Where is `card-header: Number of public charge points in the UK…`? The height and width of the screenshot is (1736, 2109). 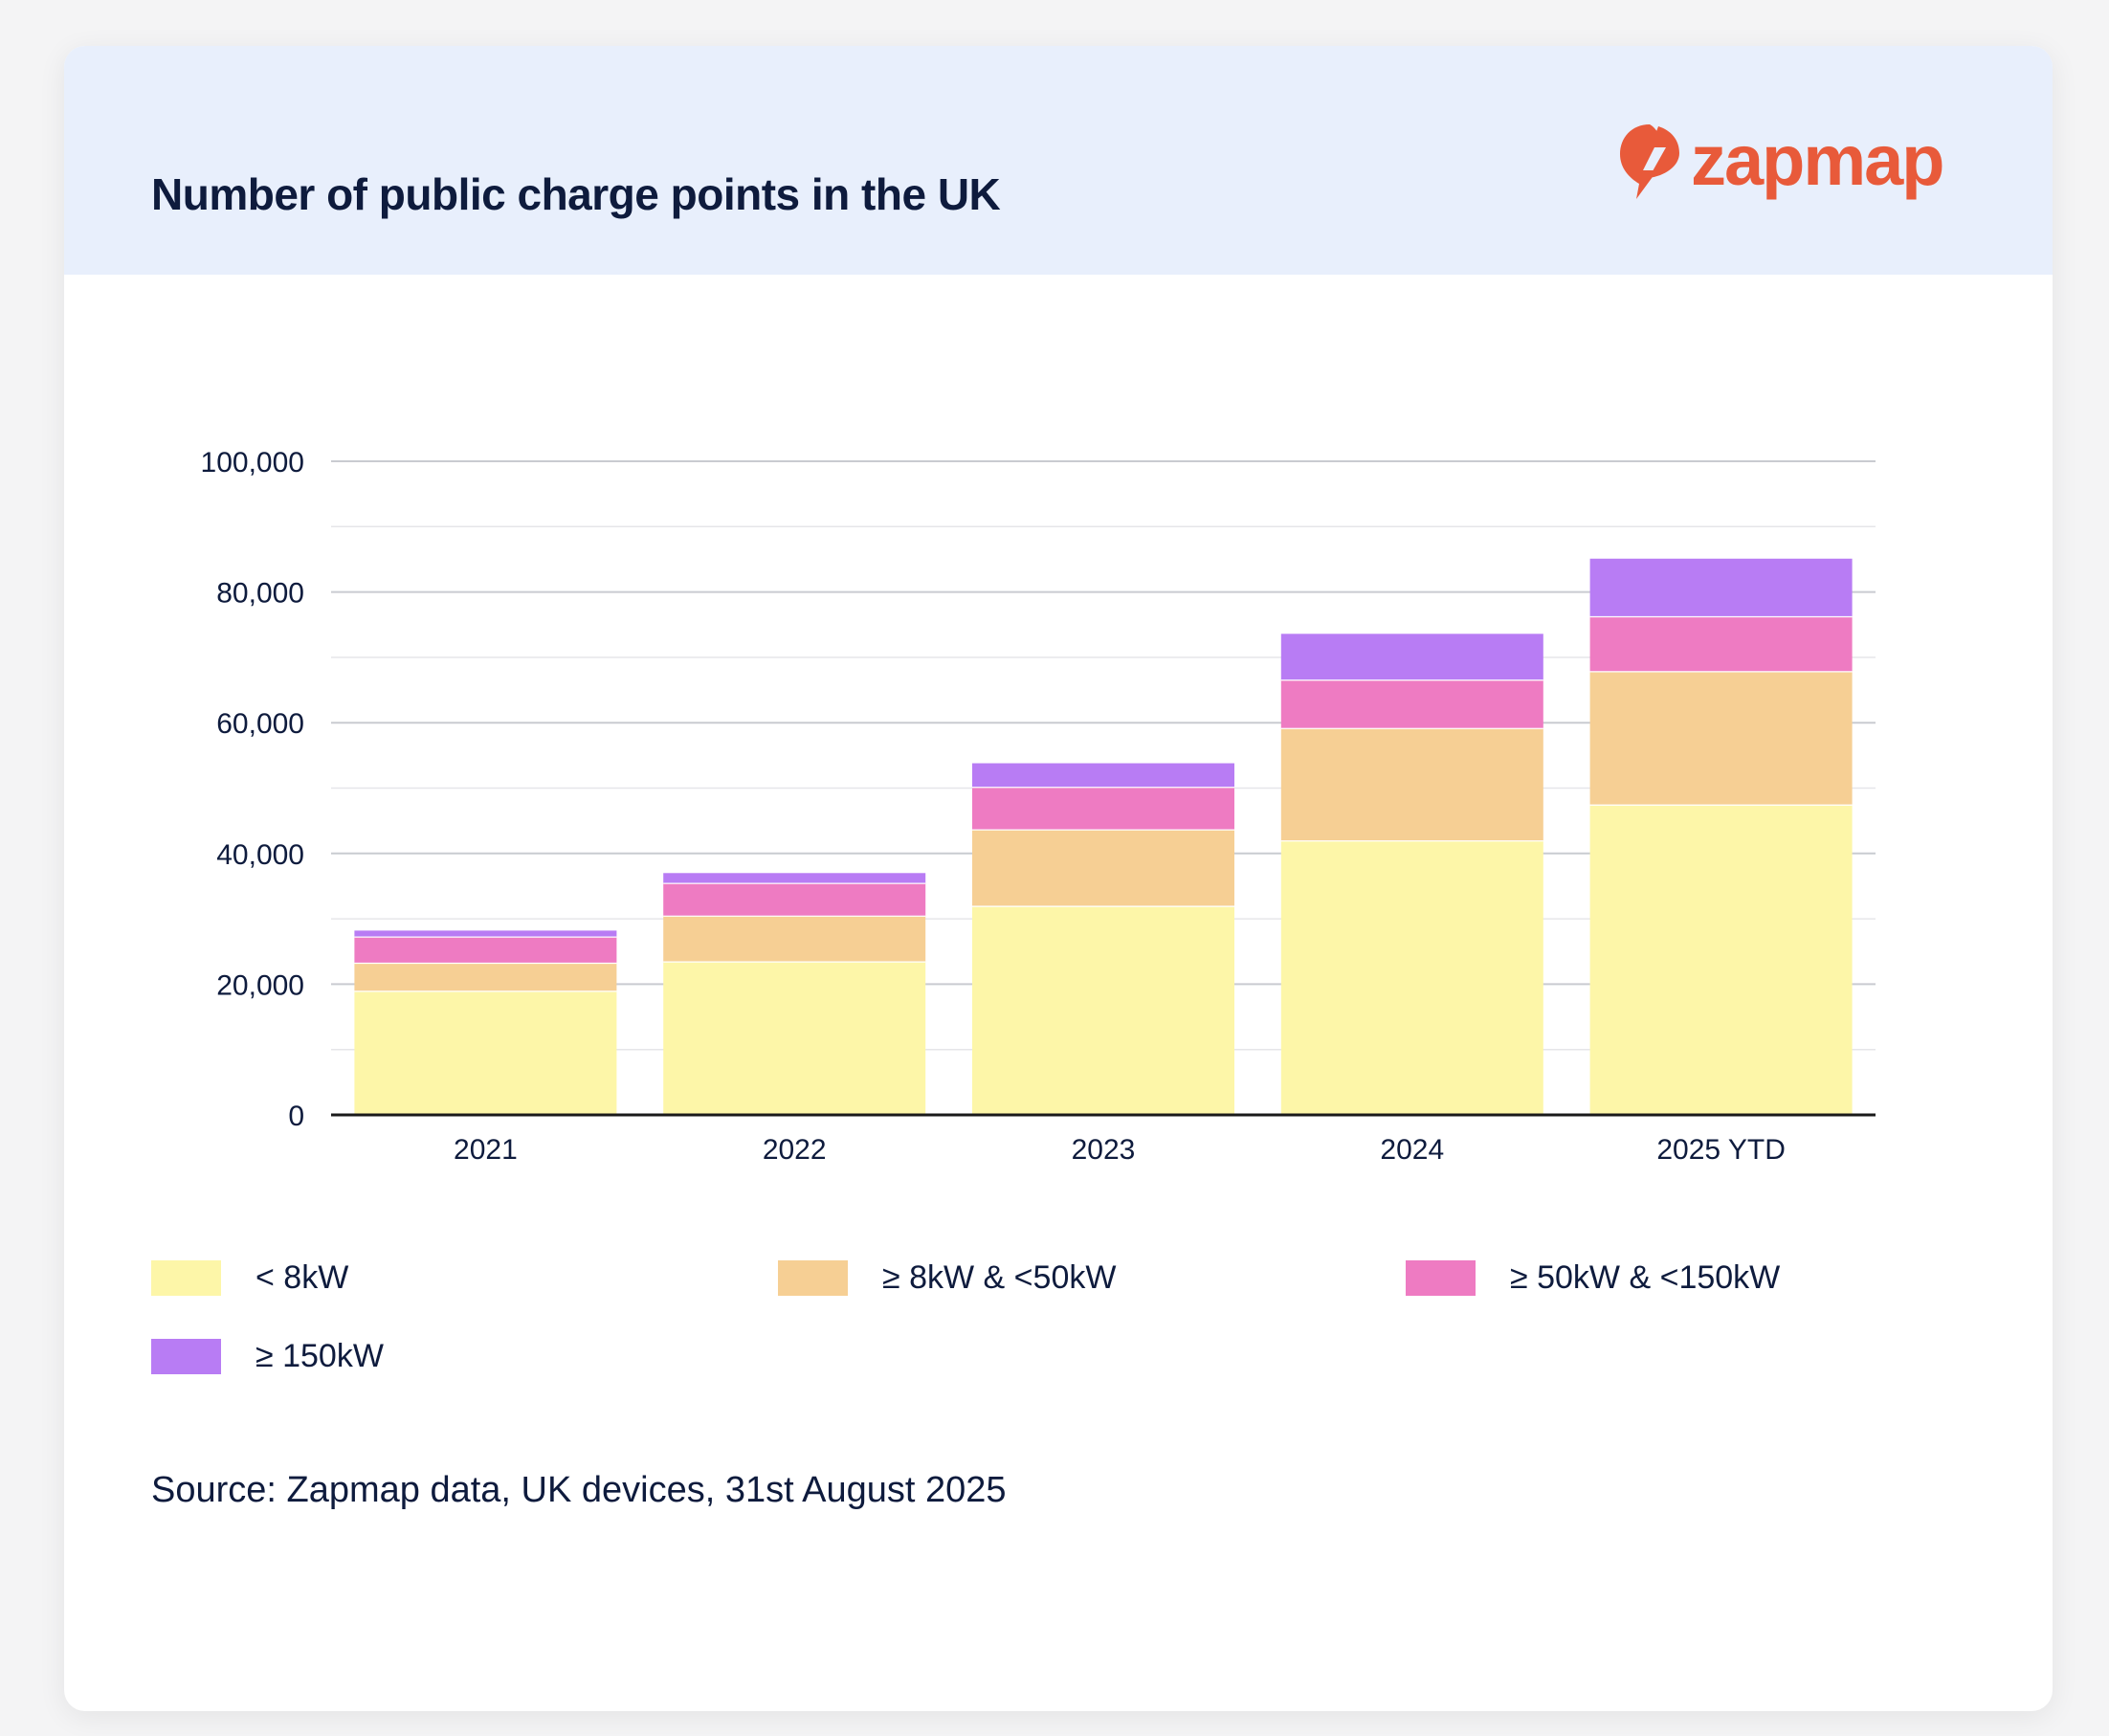 card-header: Number of public charge points in the UK… is located at coordinates (1058, 160).